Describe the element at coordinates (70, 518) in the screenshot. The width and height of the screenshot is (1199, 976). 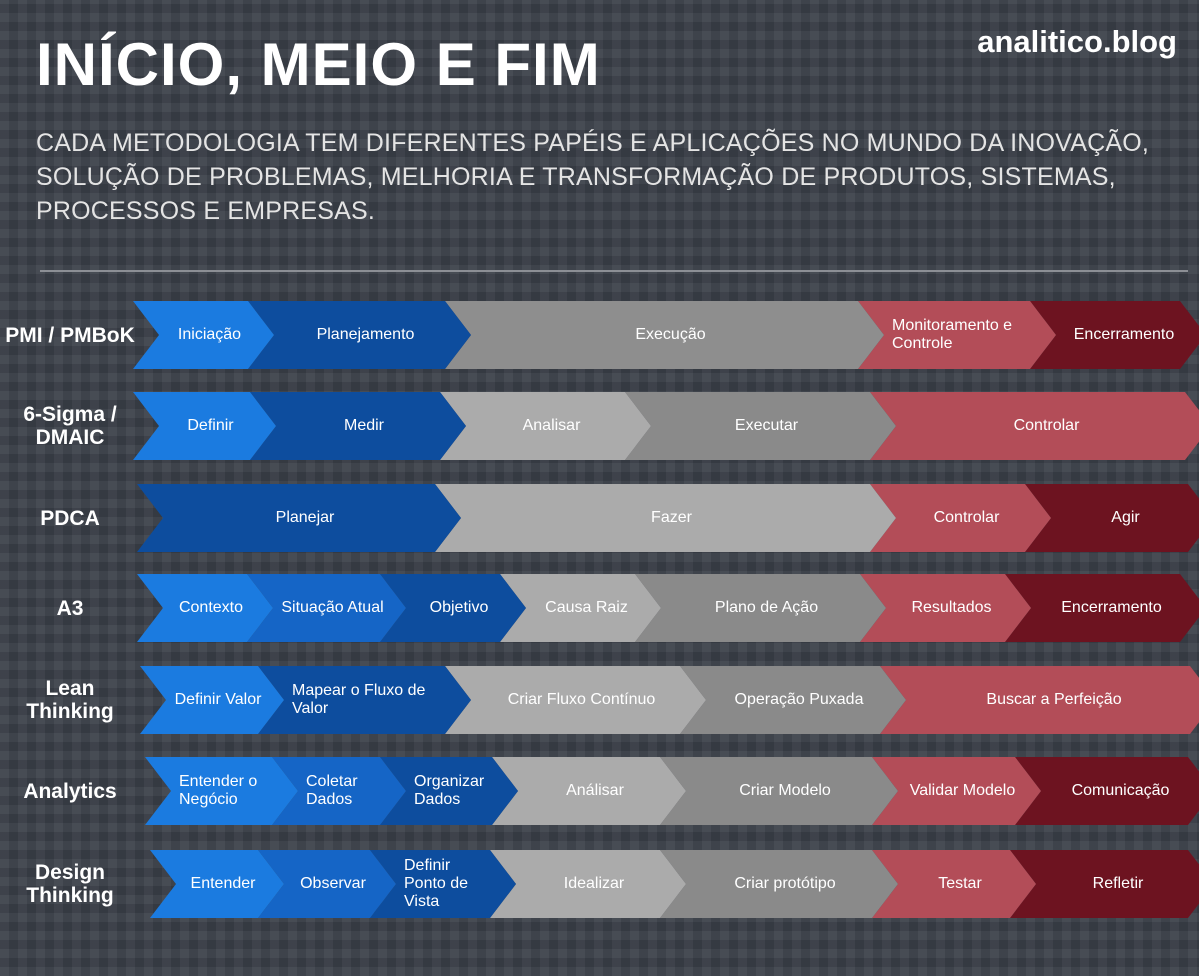
I see `row-label: PDCA` at that location.